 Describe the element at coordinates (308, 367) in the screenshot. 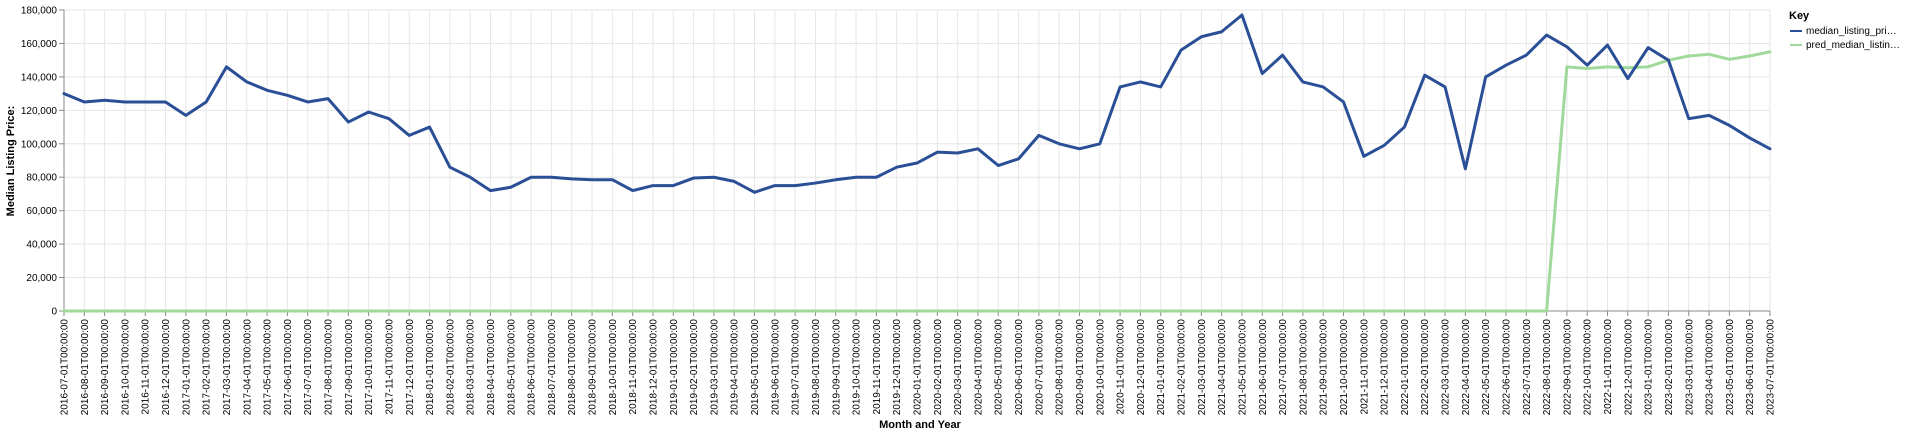

I see `x-tick-label: 2017-07-01T00:00:00` at that location.